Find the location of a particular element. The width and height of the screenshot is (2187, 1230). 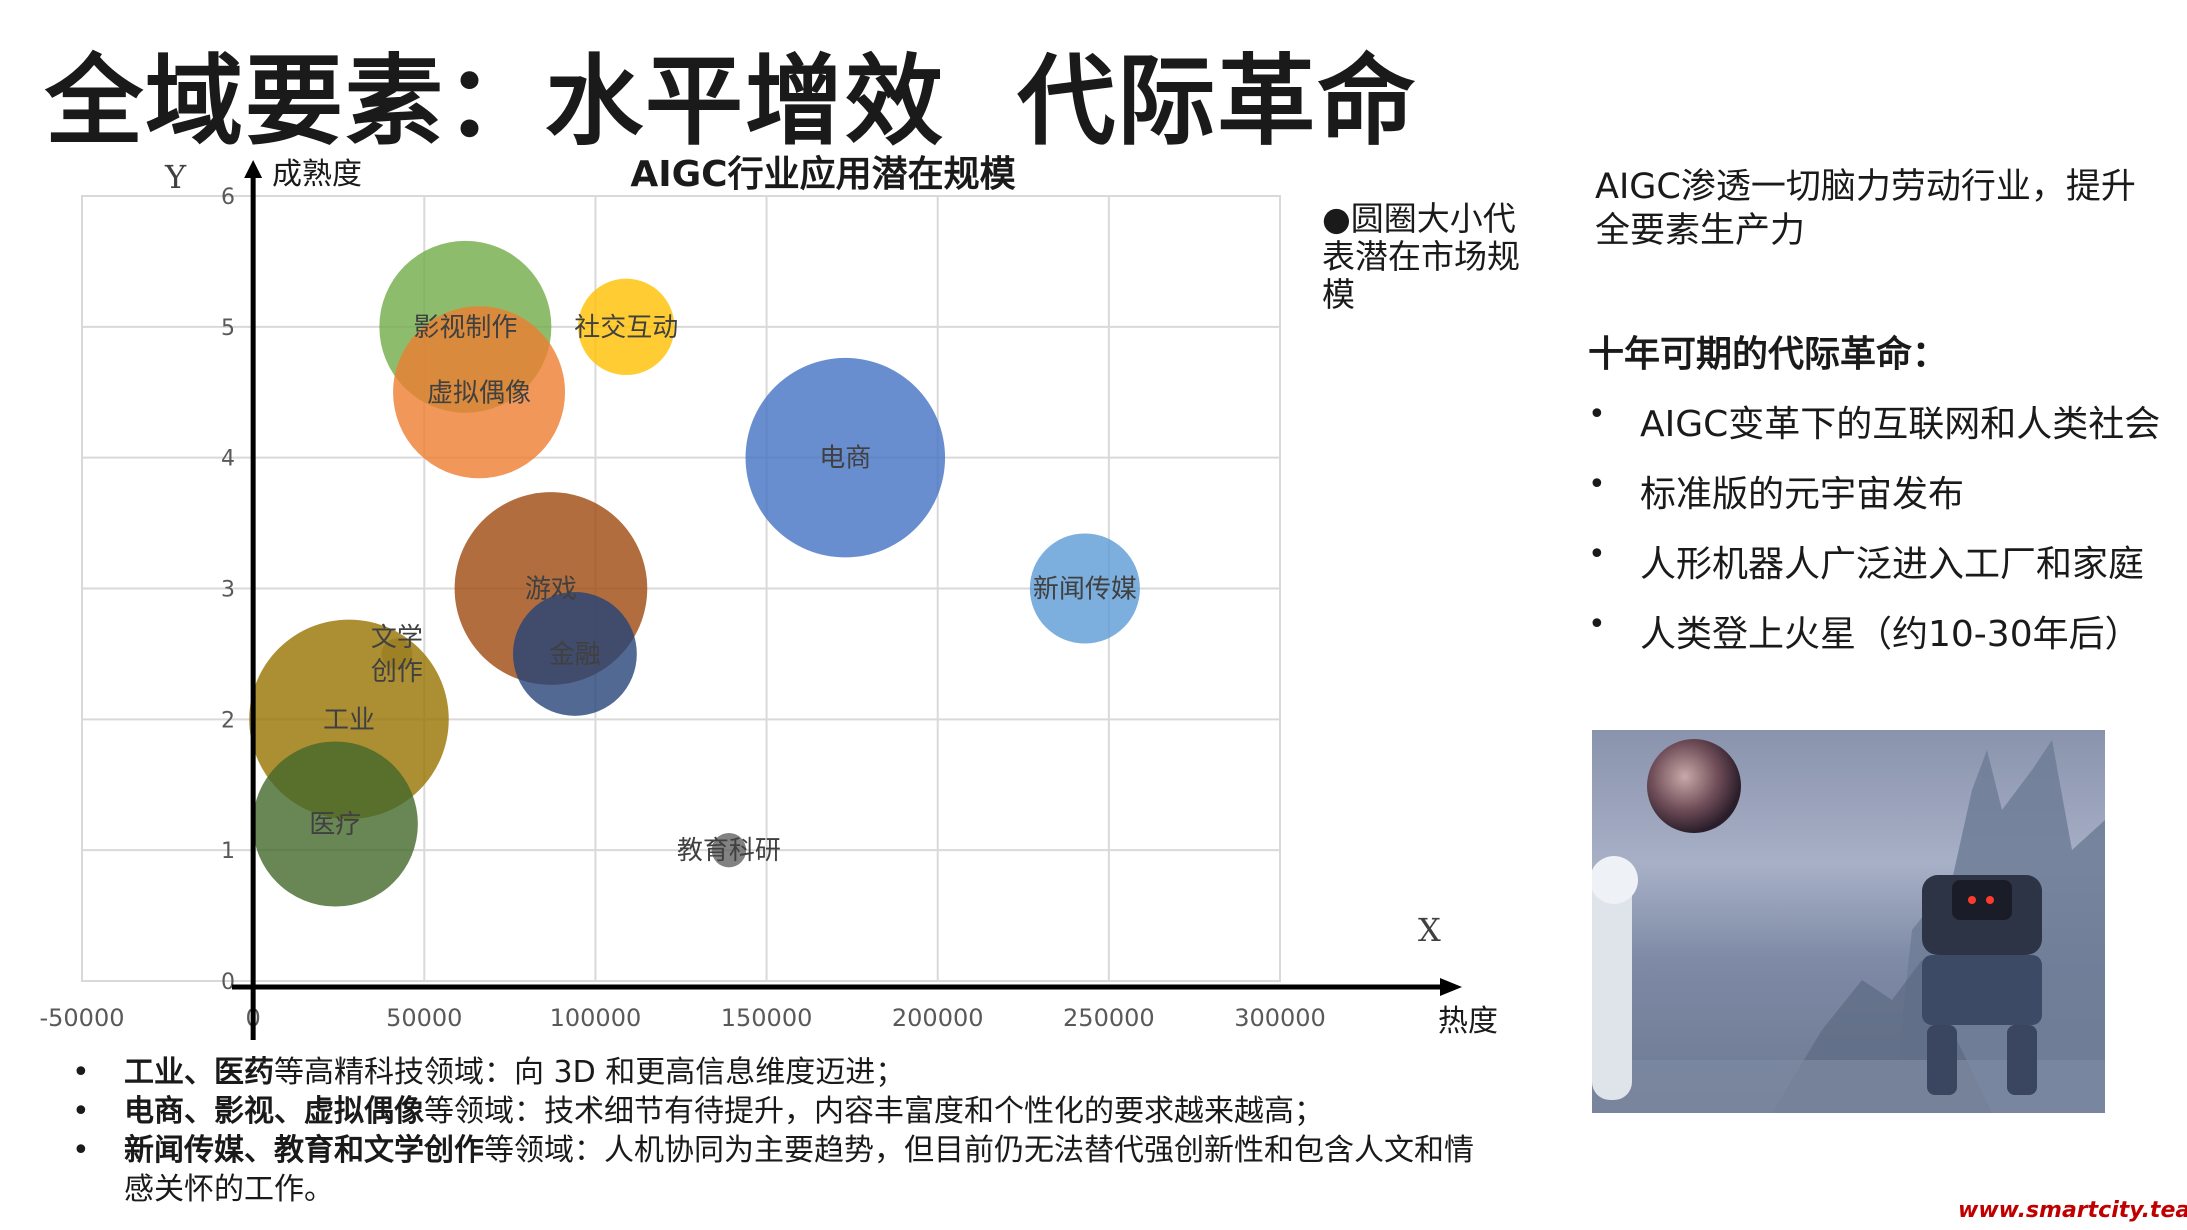

x-tick-label: 50000 is located at coordinates (424, 1018).